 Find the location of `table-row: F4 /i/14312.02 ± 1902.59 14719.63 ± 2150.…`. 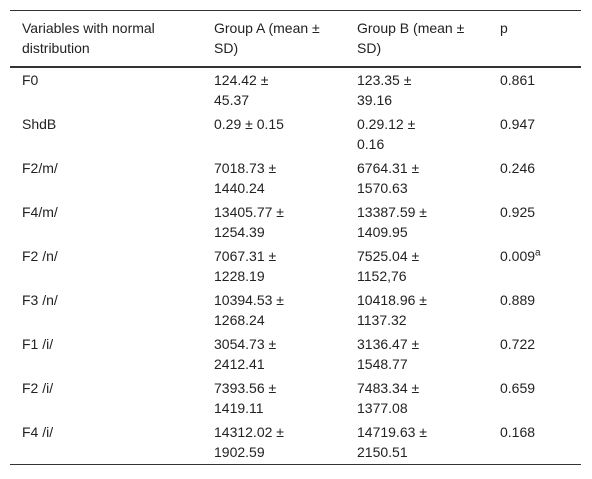

table-row: F4 /i/14312.02 ± 1902.59 14719.63 ± 2150.… is located at coordinates (295, 442).